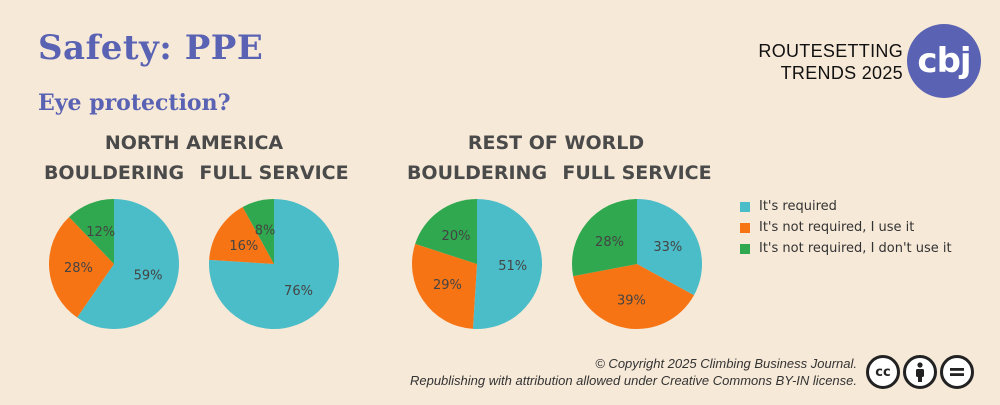 This screenshot has height=405, width=1000. Describe the element at coordinates (944, 61) in the screenshot. I see `cbj-logo: cbj` at that location.